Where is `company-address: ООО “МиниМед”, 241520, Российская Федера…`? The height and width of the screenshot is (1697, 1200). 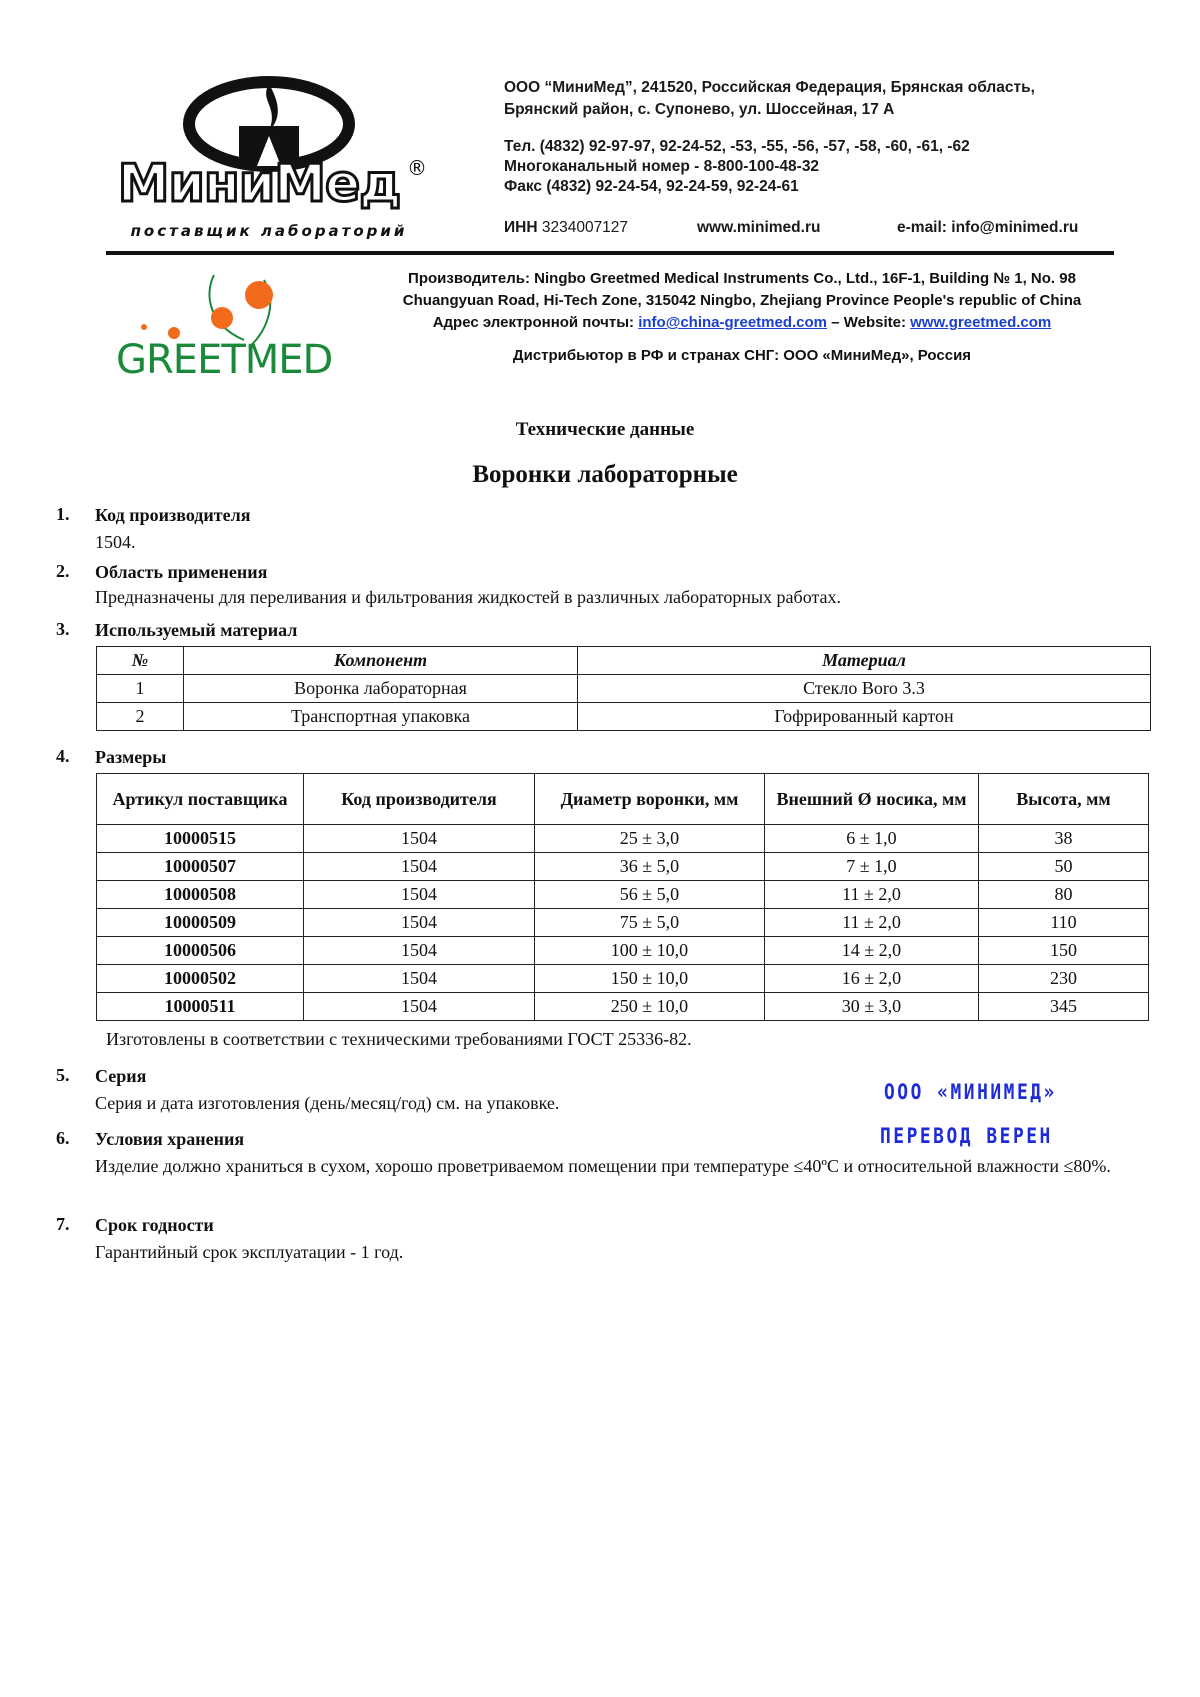
company-address: ООО “МиниМед”, 241520, Российская Федера… is located at coordinates (769, 99).